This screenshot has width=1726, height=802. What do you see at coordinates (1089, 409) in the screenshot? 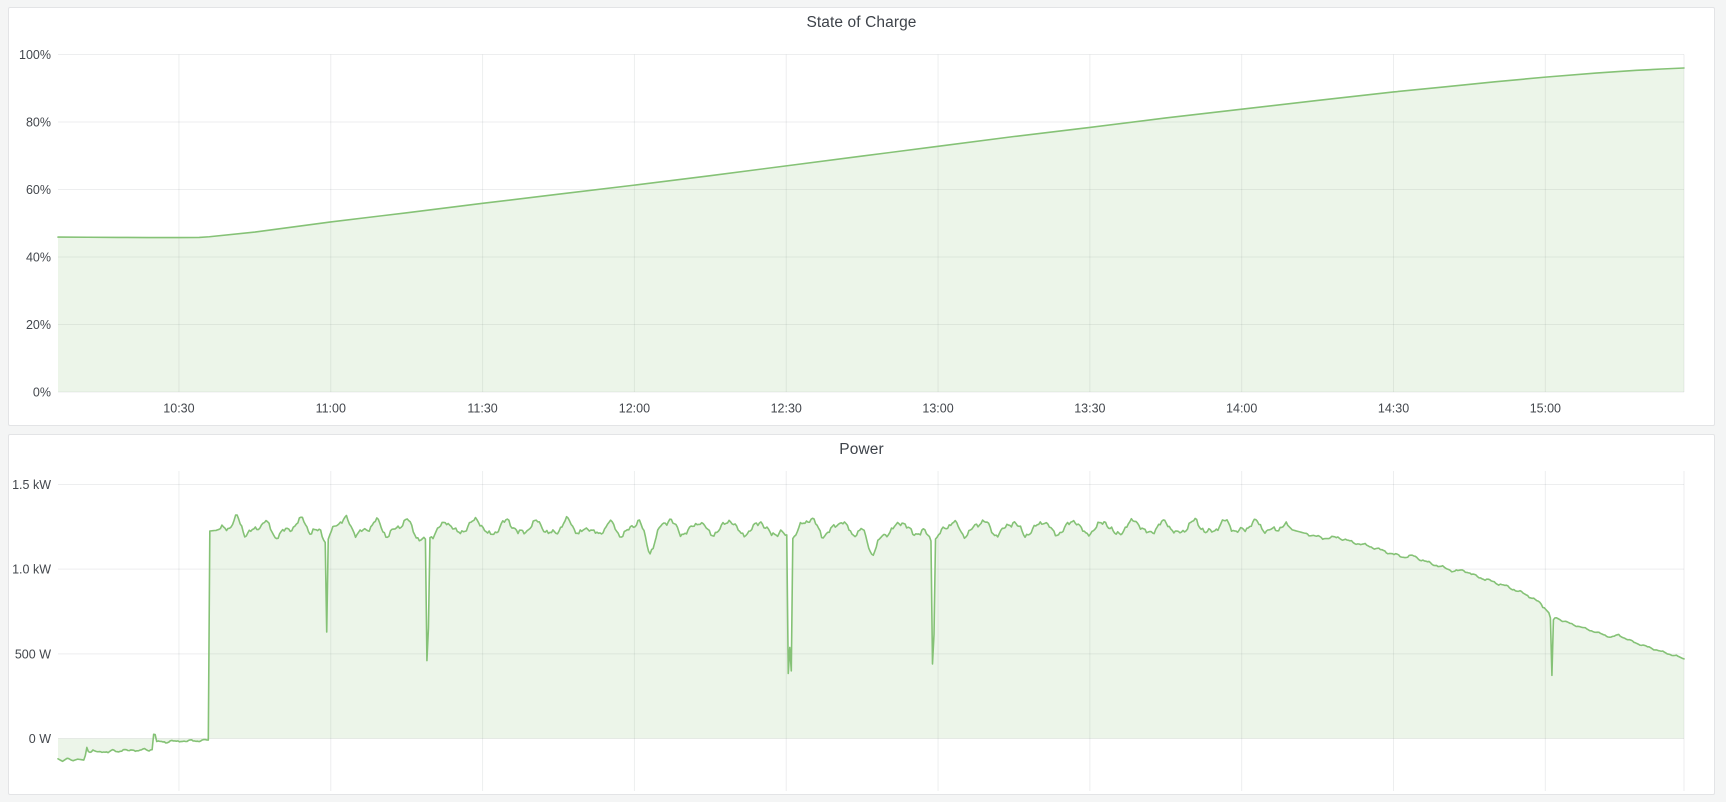
I see `svg-text: 13:30` at bounding box center [1089, 409].